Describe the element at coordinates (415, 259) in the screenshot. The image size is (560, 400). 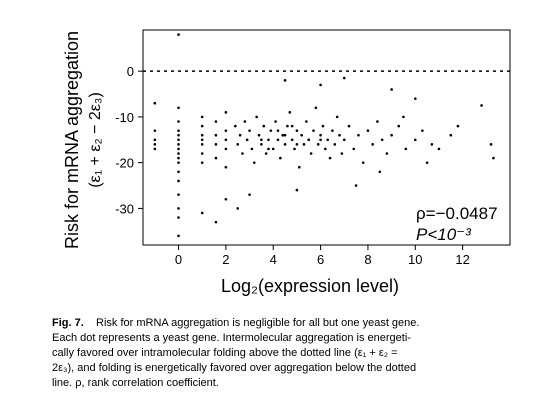
I see `x-tick-label: 10` at that location.